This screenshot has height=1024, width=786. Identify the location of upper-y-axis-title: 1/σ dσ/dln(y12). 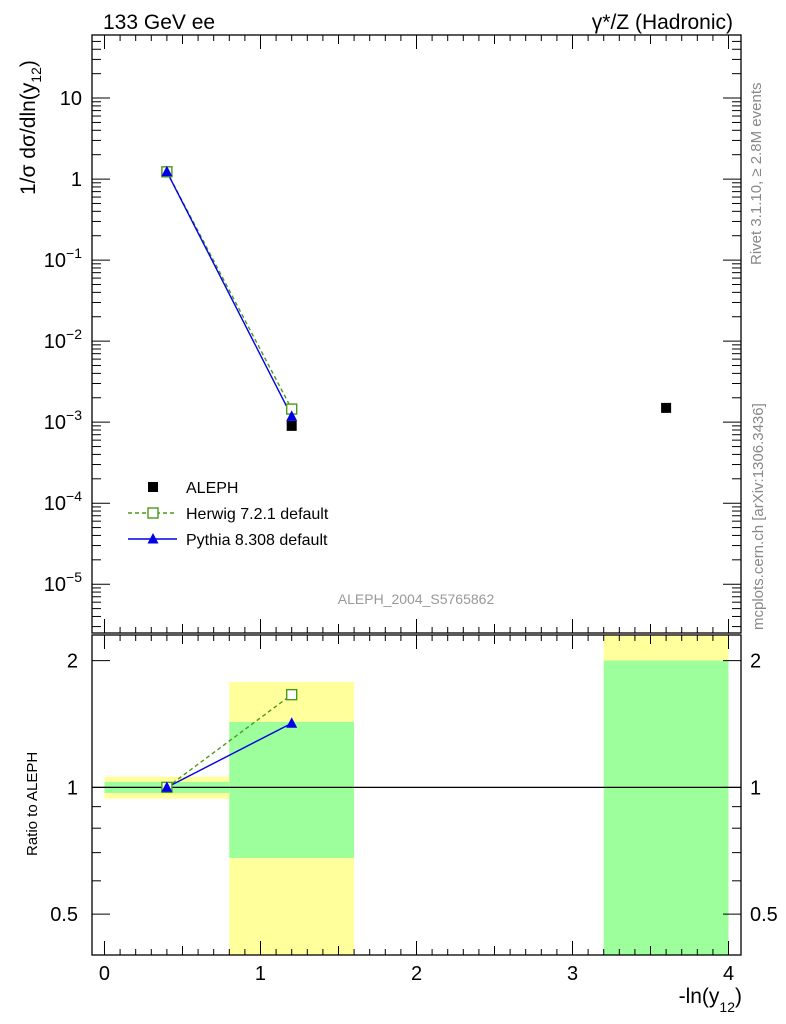
(30, 127).